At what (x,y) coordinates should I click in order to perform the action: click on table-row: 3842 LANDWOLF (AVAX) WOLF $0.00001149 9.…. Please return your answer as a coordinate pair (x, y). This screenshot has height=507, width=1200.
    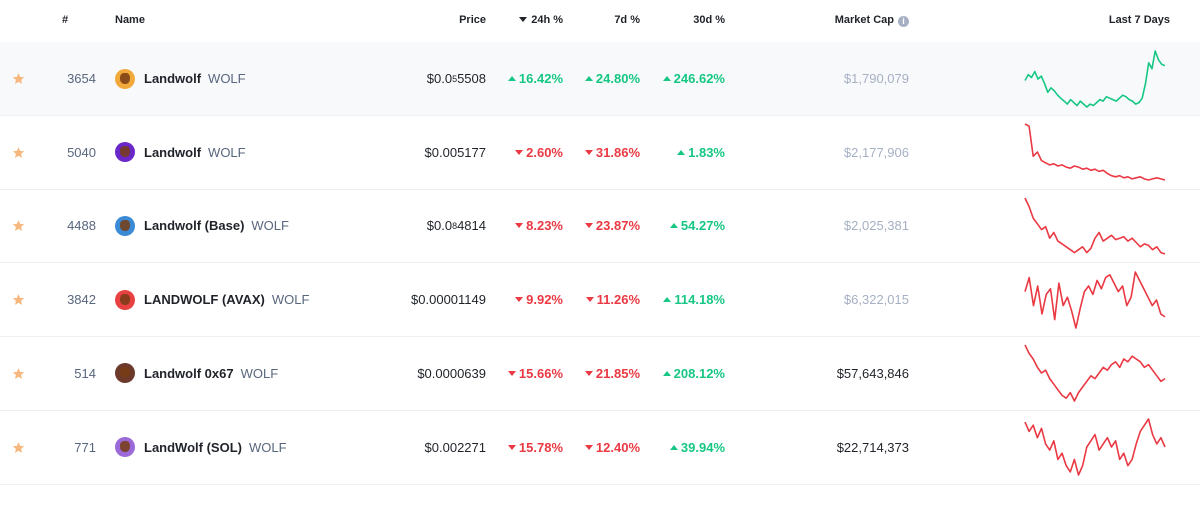
    Looking at the image, I should click on (600, 300).